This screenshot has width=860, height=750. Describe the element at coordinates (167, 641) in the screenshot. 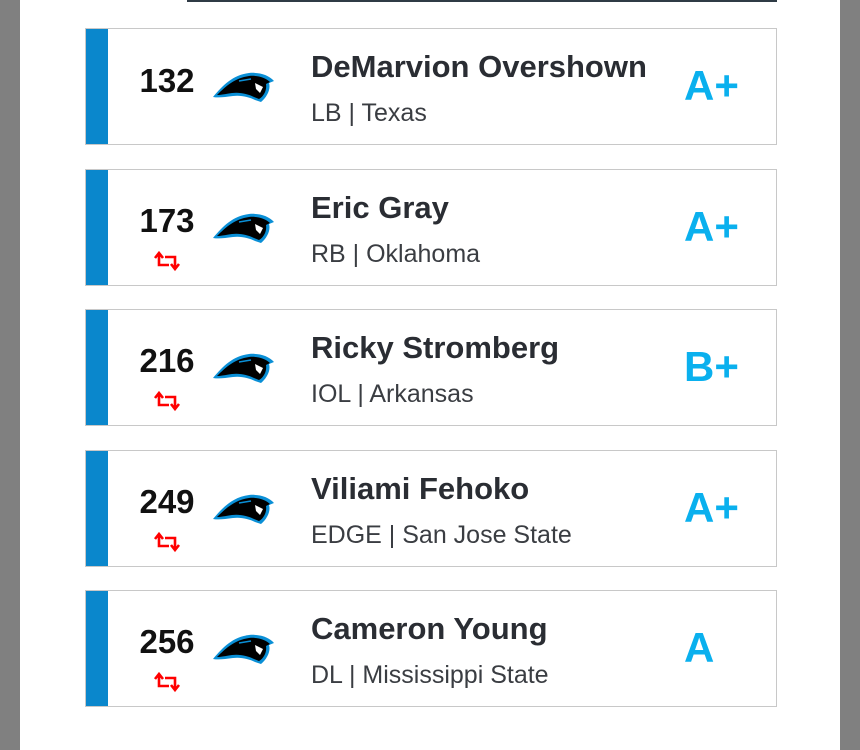

I see `pick-number: 256` at that location.